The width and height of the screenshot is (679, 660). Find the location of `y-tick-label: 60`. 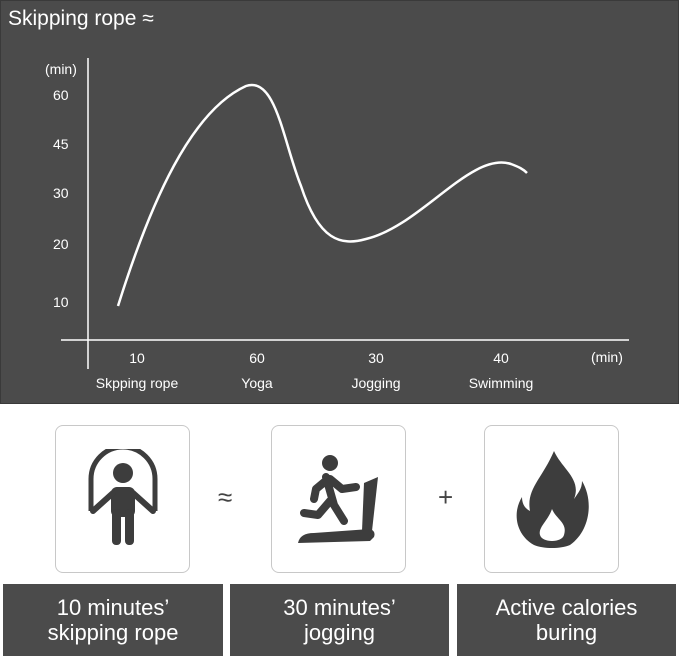

y-tick-label: 60 is located at coordinates (61, 95).